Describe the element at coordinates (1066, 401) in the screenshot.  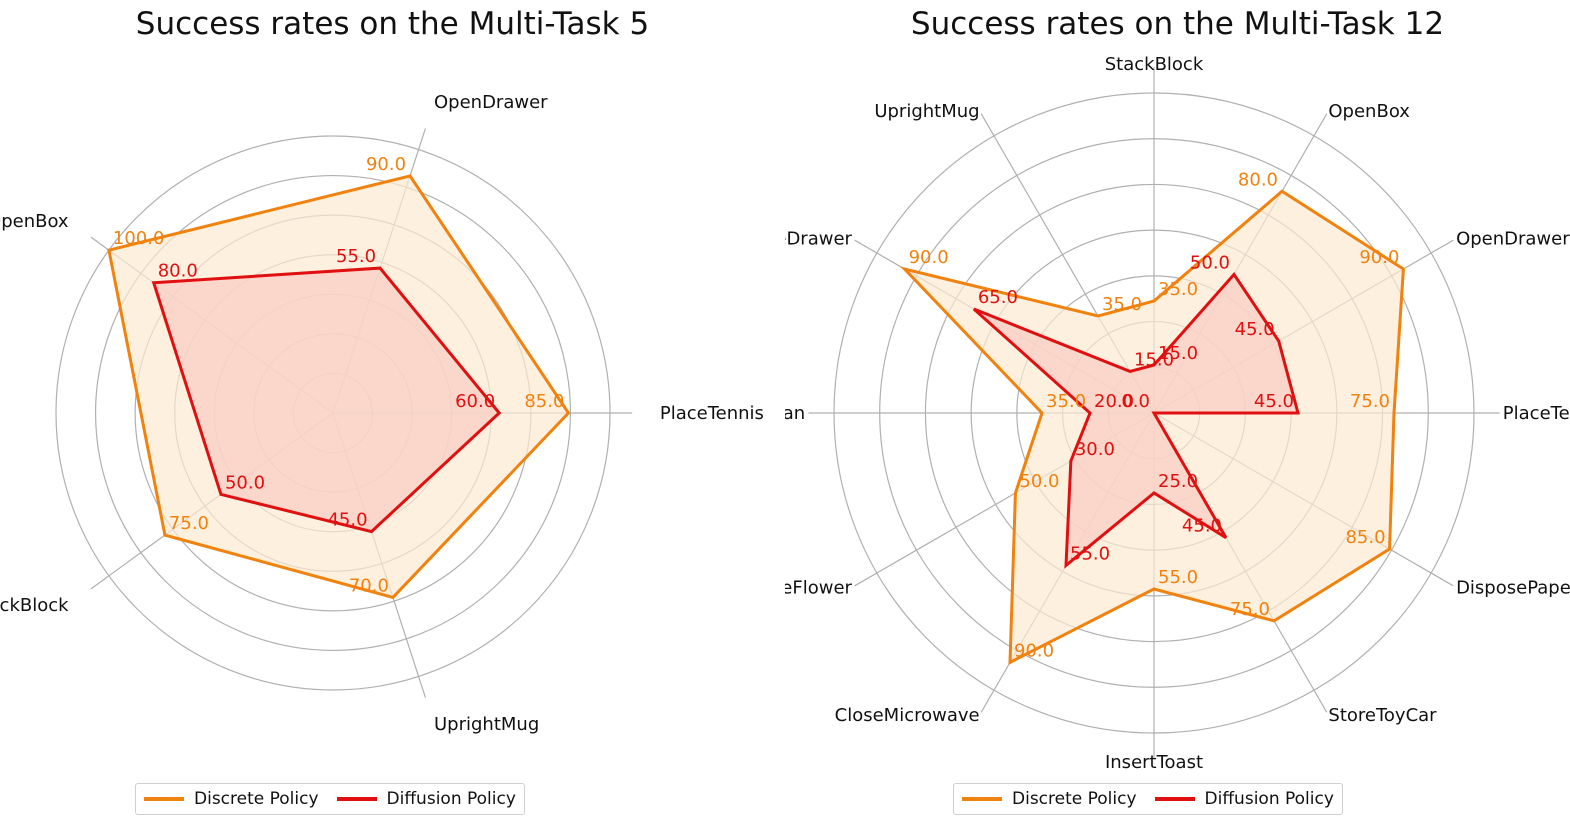
I see `value-label-discrete-place-can: 35.0` at that location.